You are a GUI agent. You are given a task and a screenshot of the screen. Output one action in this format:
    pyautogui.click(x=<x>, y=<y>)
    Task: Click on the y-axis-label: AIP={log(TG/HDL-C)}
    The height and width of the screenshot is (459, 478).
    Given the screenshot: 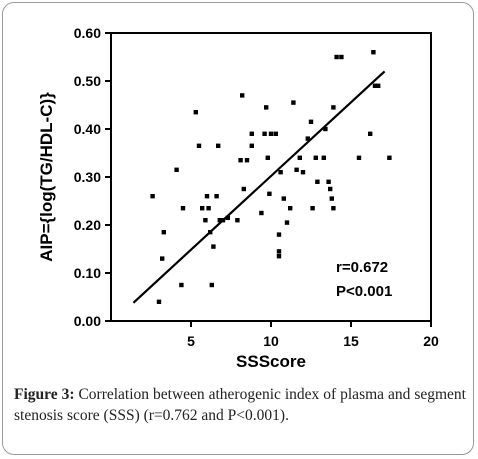 What is the action you would take?
    pyautogui.click(x=46, y=177)
    